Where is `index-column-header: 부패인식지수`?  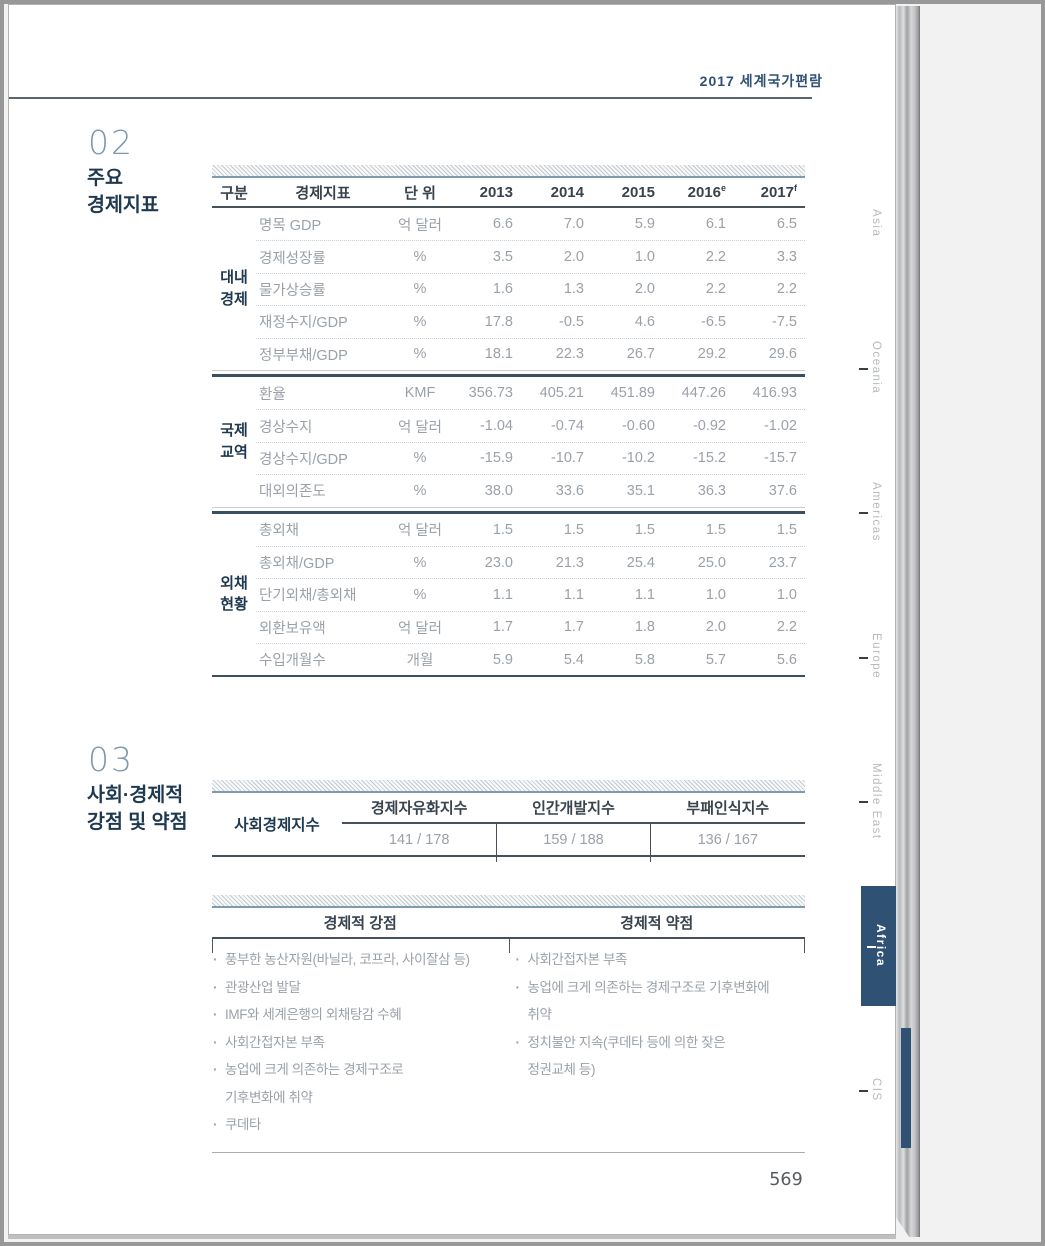 index-column-header: 부패인식지수 is located at coordinates (727, 808).